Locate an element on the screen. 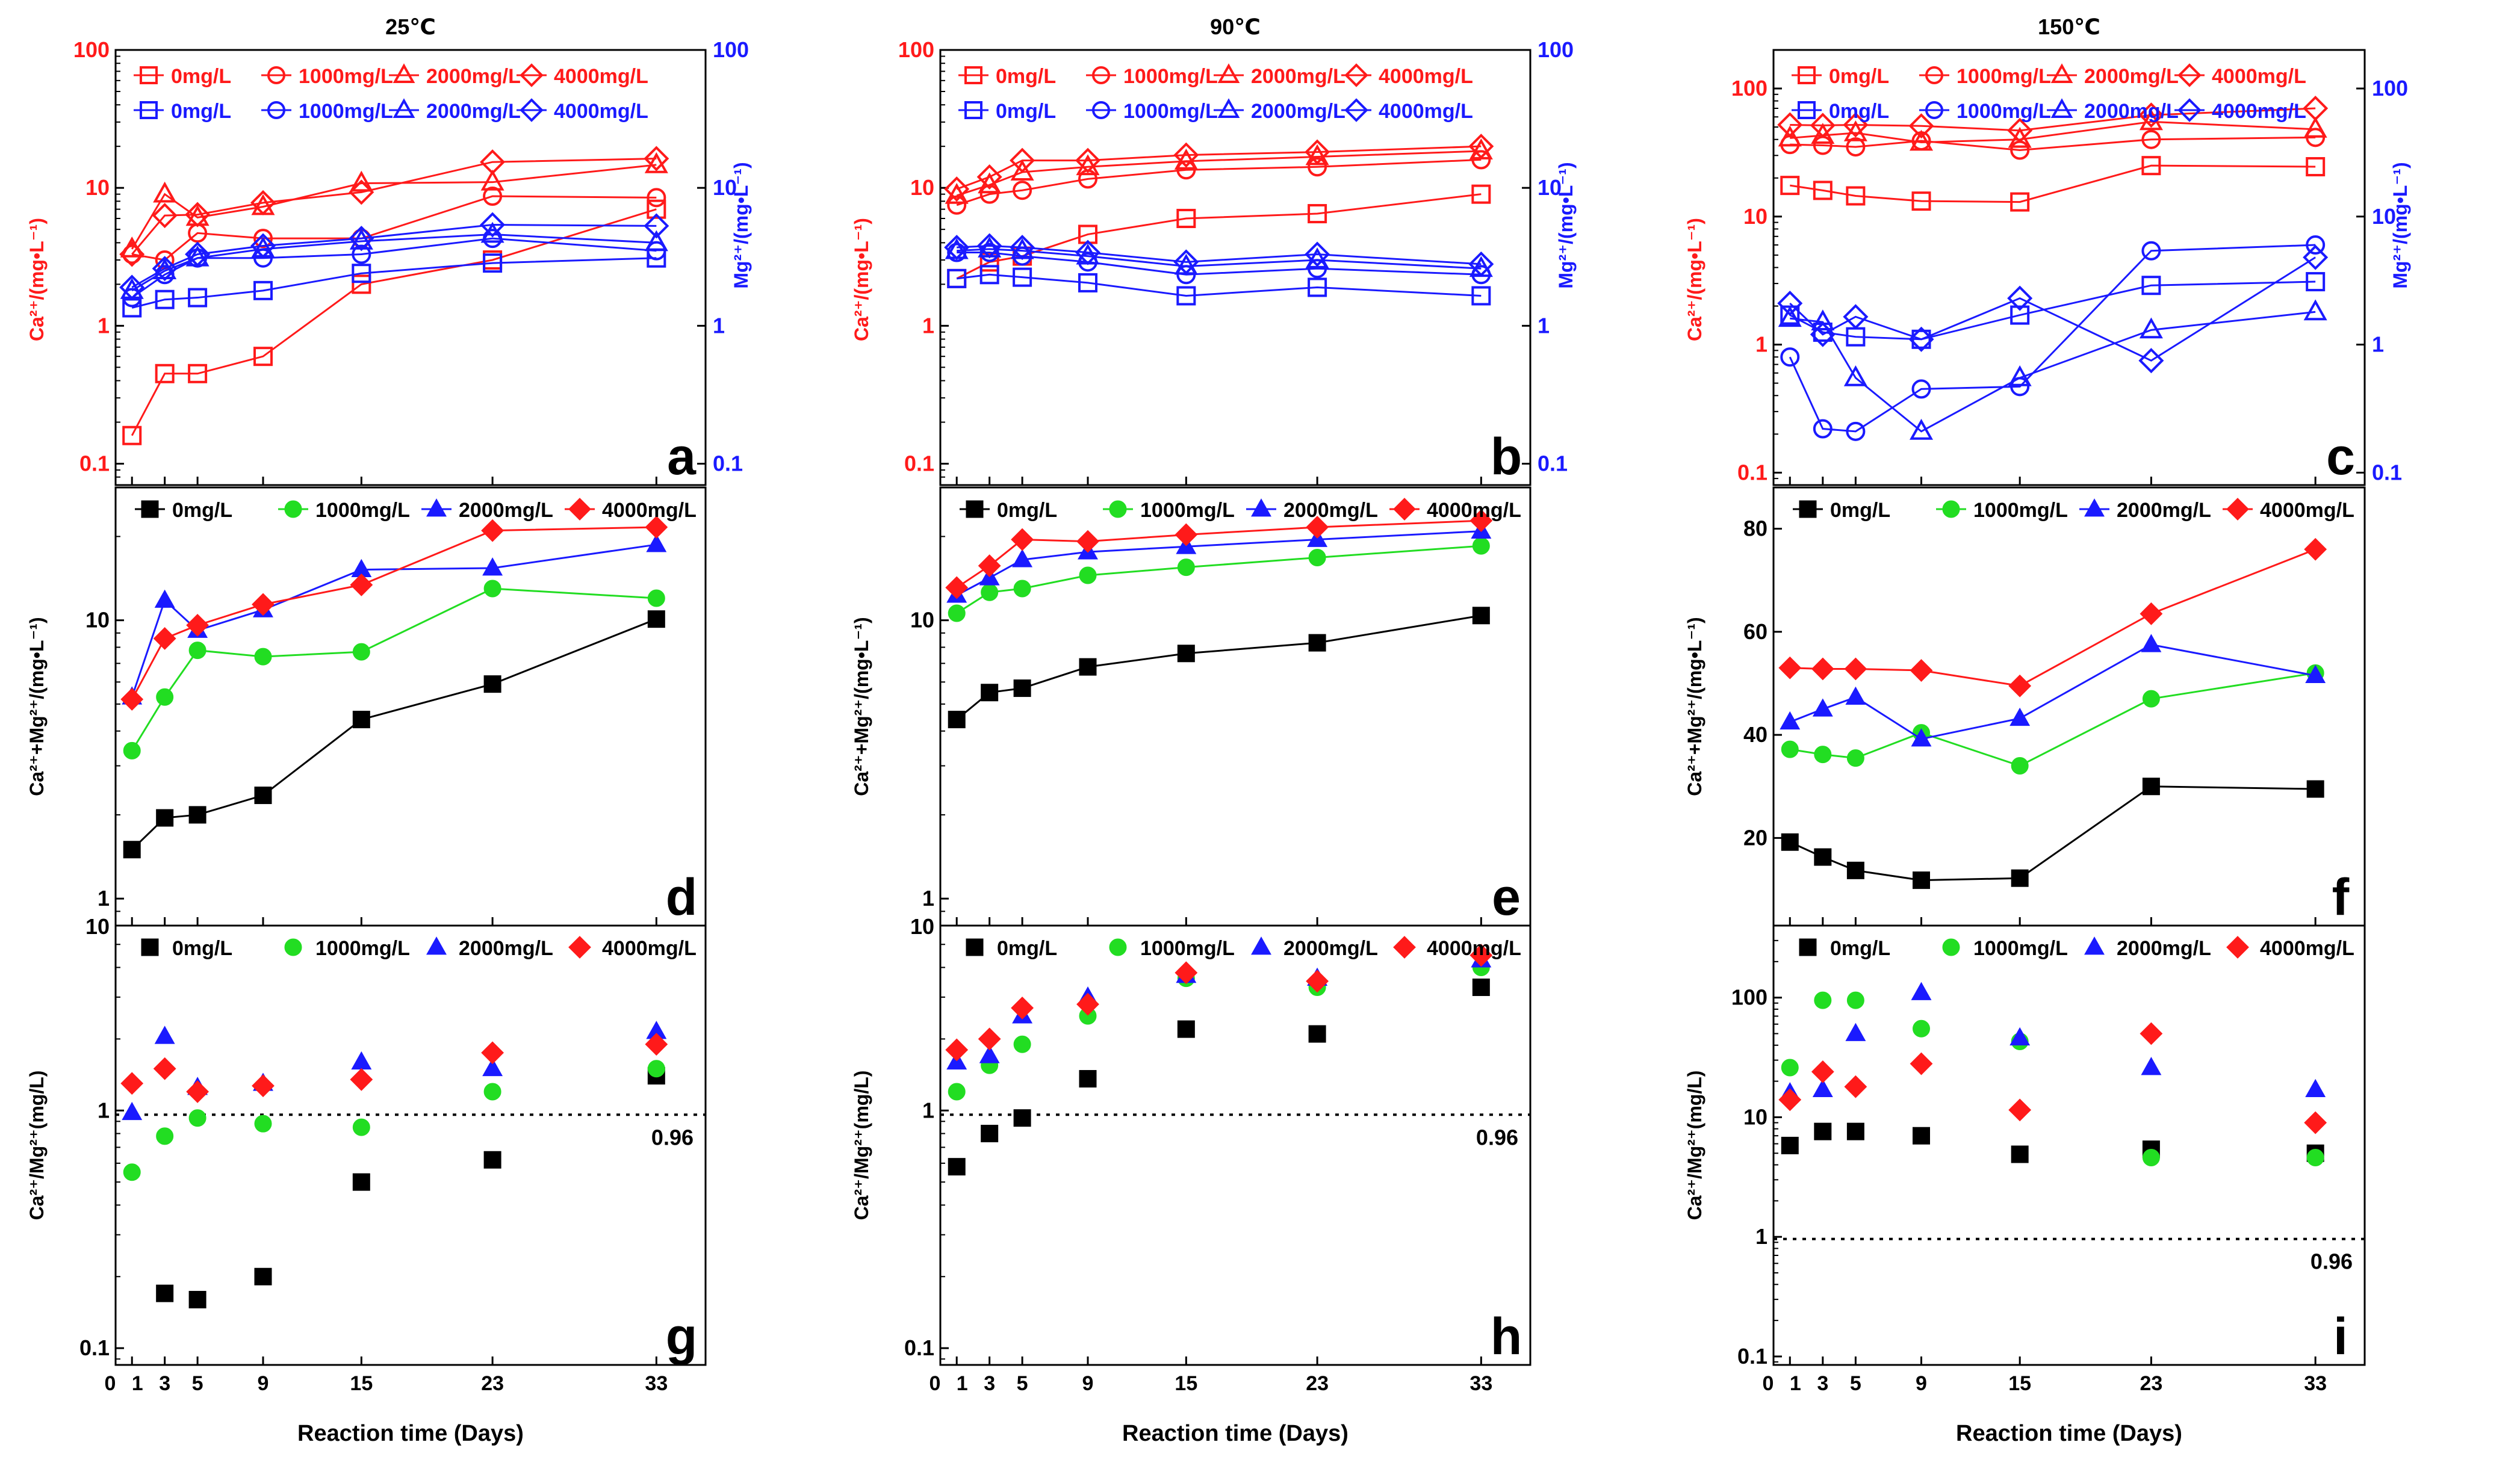  x-axis-title: Reaction time (Days) is located at coordinates (2069, 1433).